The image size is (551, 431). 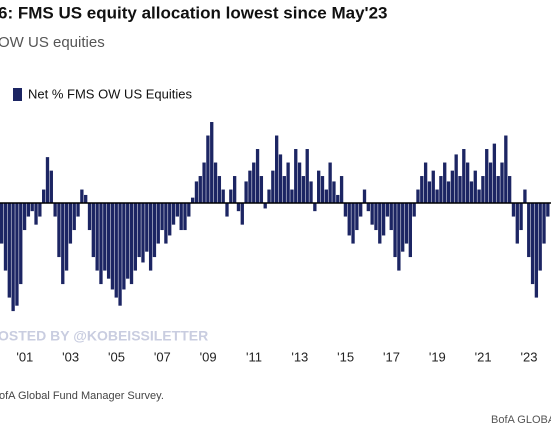 I want to click on brand: BofA GLOBA, so click(x=521, y=420).